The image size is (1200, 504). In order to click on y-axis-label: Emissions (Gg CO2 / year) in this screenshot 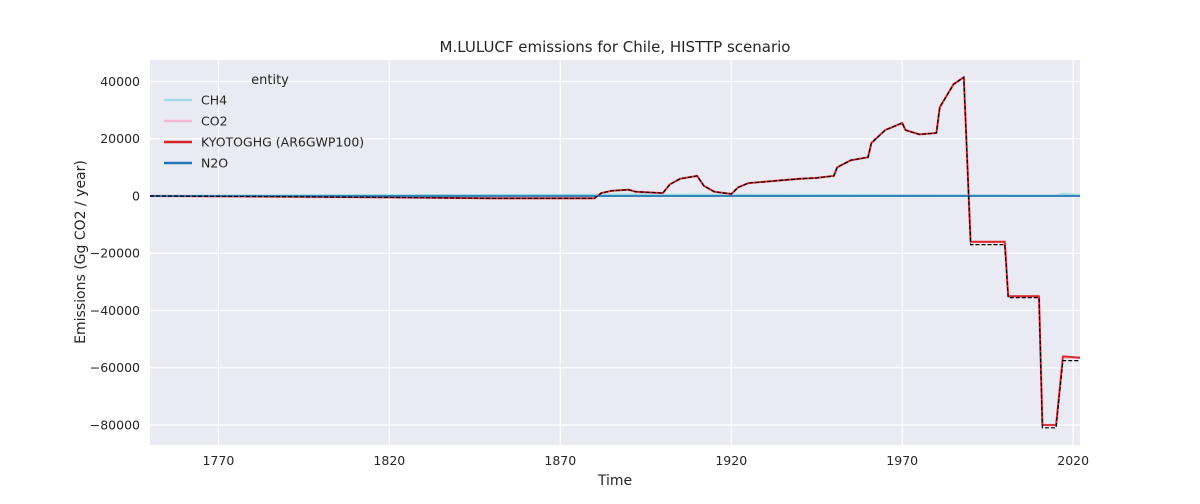, I will do `click(81, 252)`.